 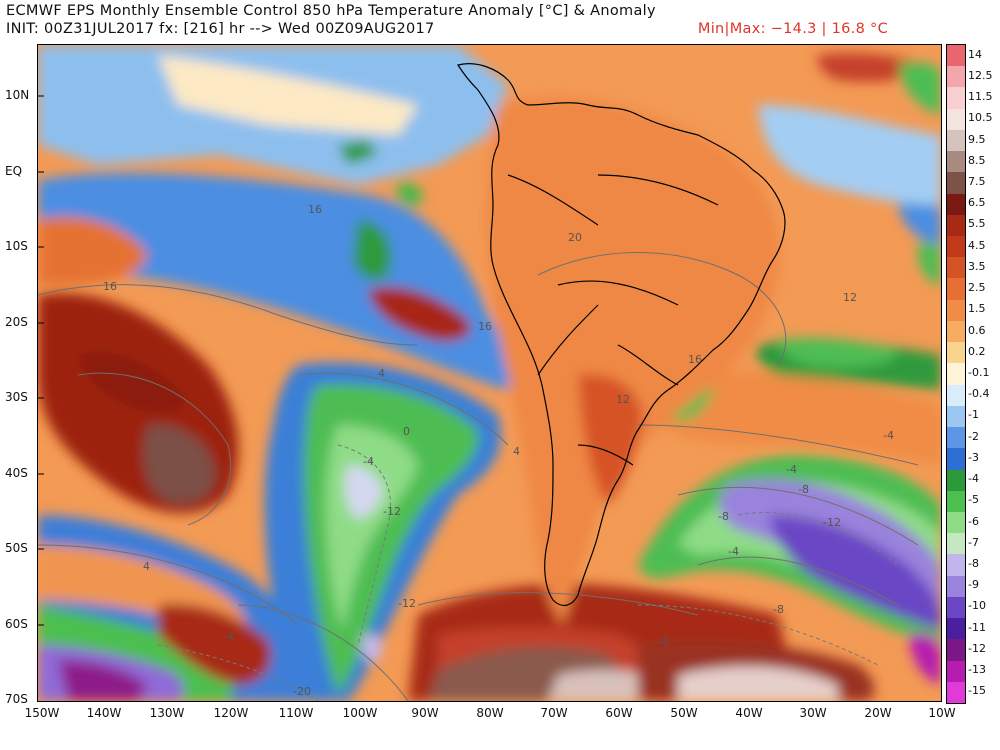 What do you see at coordinates (16, 473) in the screenshot?
I see `lat-label: 40S` at bounding box center [16, 473].